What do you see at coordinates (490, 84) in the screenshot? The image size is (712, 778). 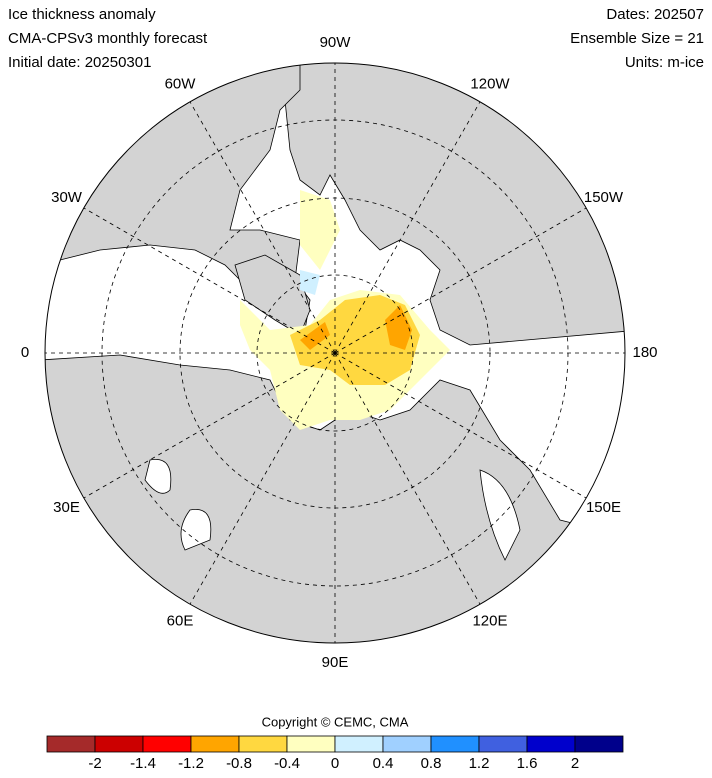 I see `longitude-label: 120W` at bounding box center [490, 84].